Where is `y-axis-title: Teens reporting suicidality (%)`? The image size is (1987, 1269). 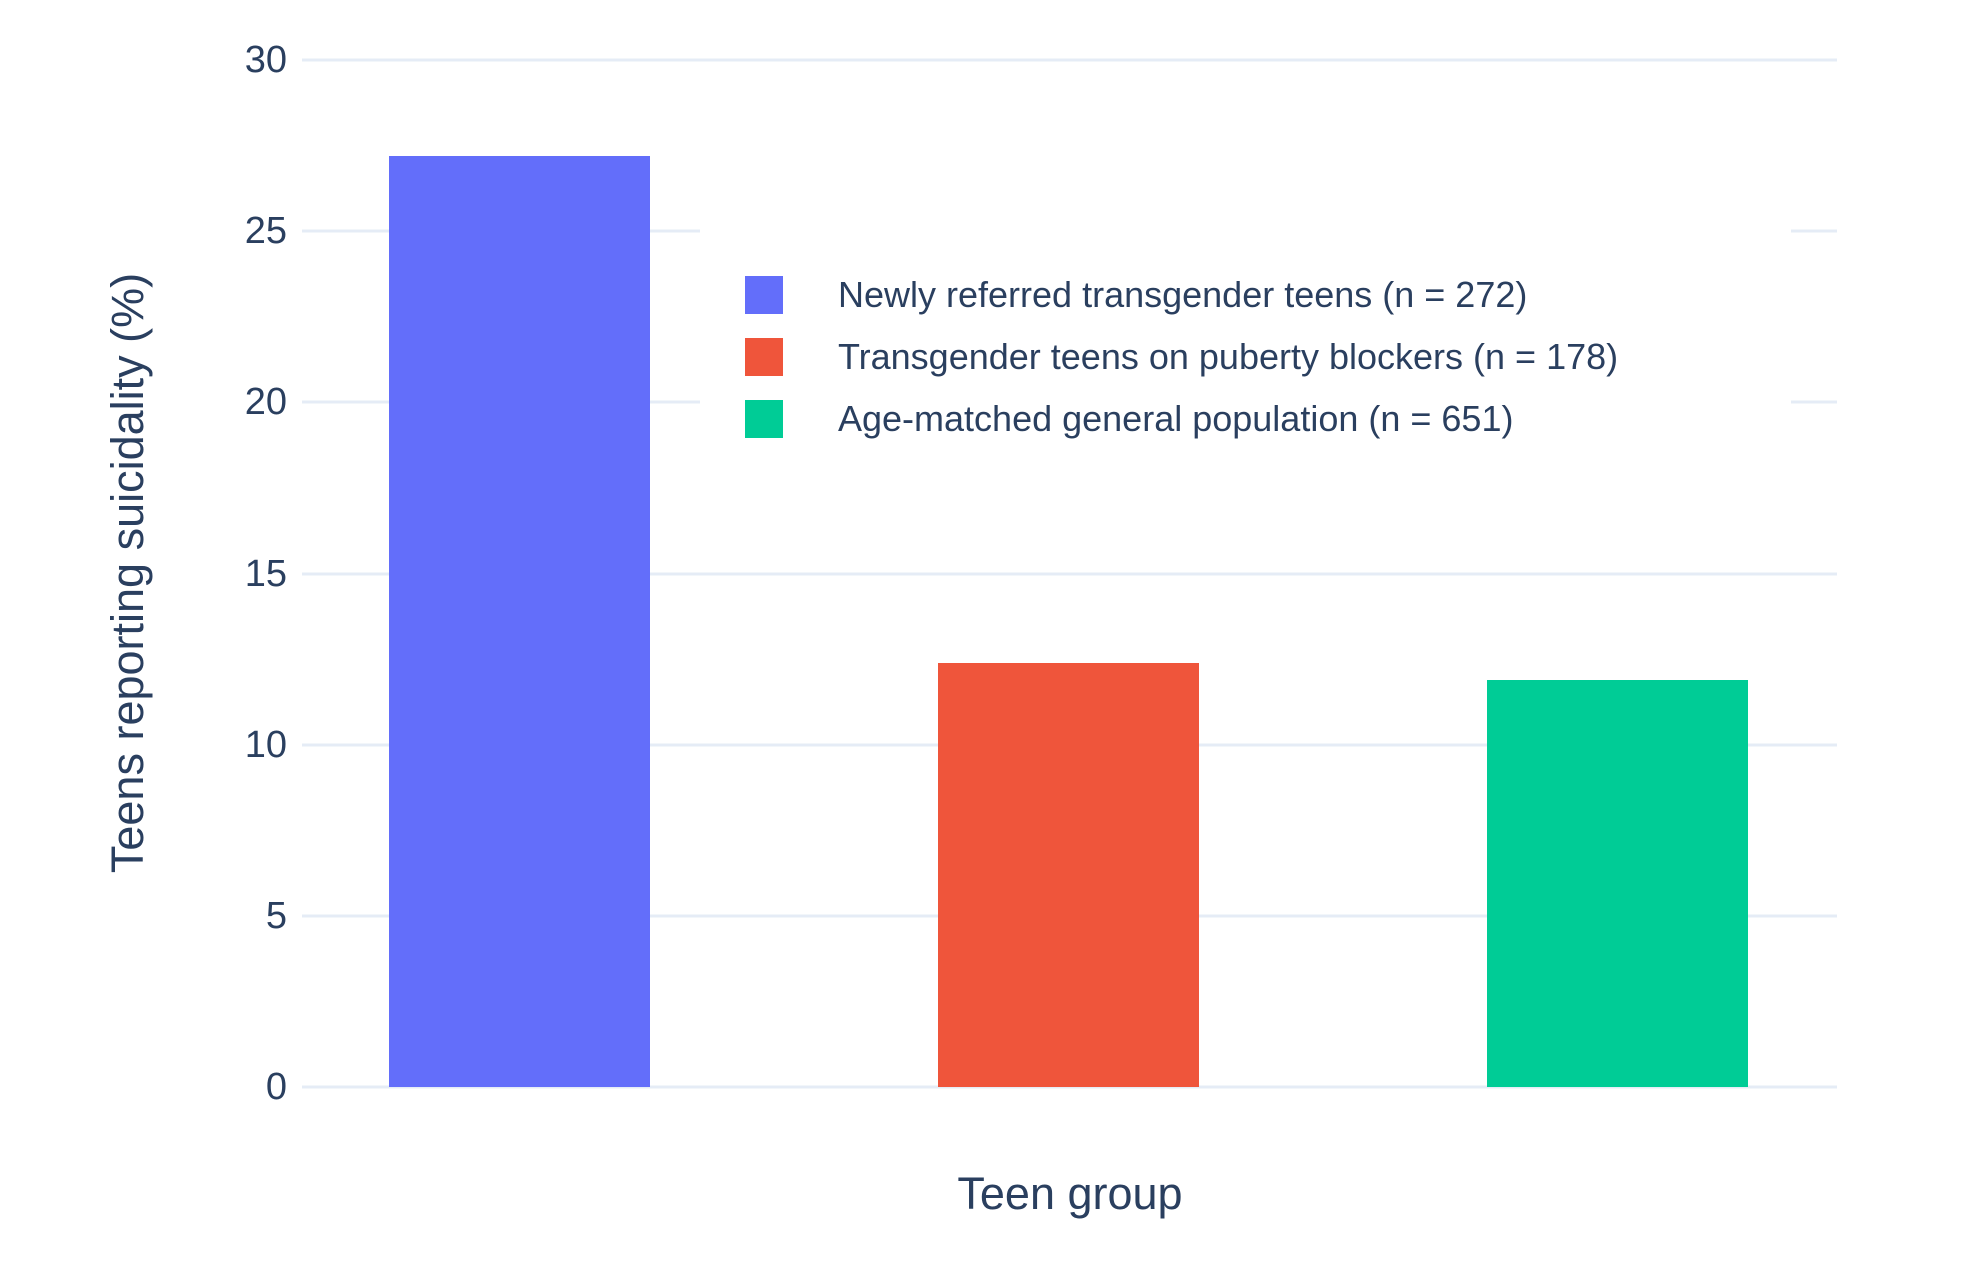
y-axis-title: Teens reporting suicidality (%) is located at coordinates (127, 573).